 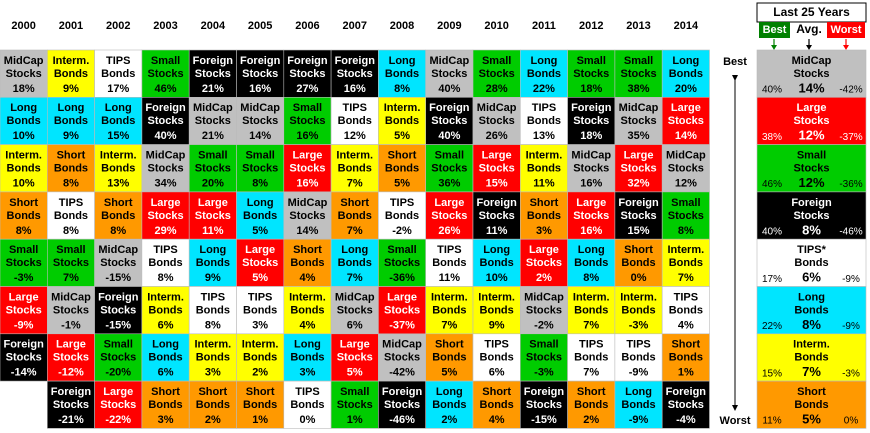 I want to click on worst-value: -9%, so click(x=851, y=279).